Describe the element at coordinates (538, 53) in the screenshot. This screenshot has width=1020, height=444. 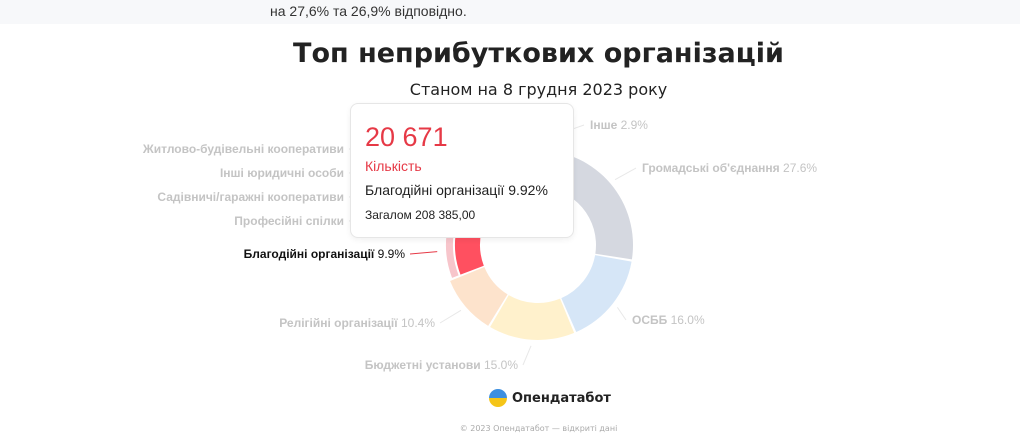
I see `chart-title: Топ неприбуткових організацій` at that location.